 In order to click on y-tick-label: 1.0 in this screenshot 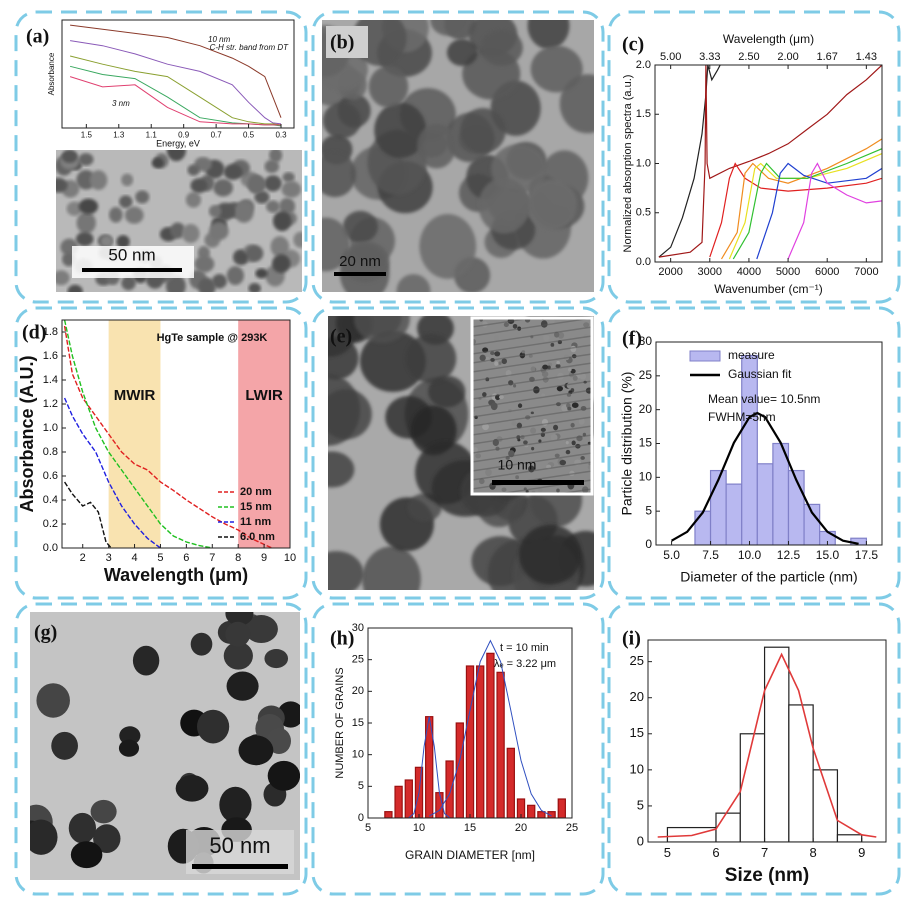, I will do `click(50, 428)`.